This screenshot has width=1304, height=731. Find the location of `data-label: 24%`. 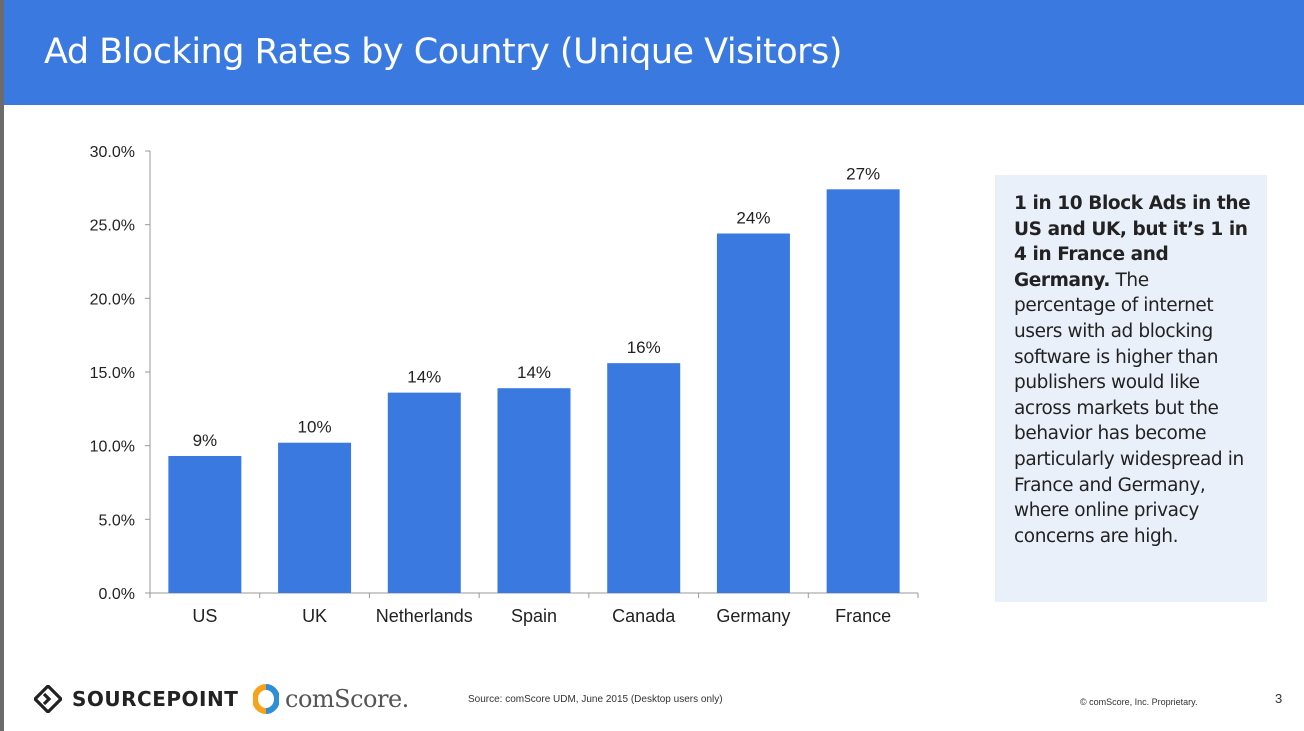

data-label: 24% is located at coordinates (753, 218).